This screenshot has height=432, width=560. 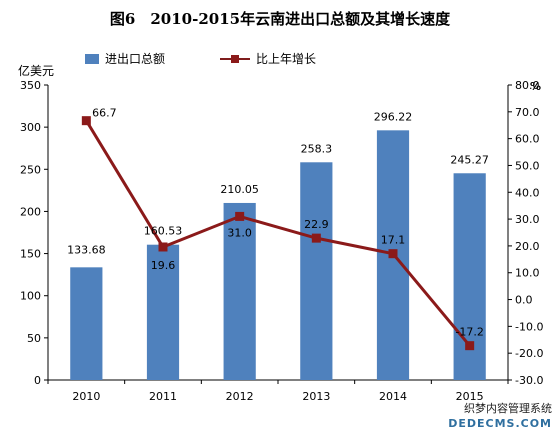 I want to click on line-data-label: 19.6, so click(x=163, y=265).